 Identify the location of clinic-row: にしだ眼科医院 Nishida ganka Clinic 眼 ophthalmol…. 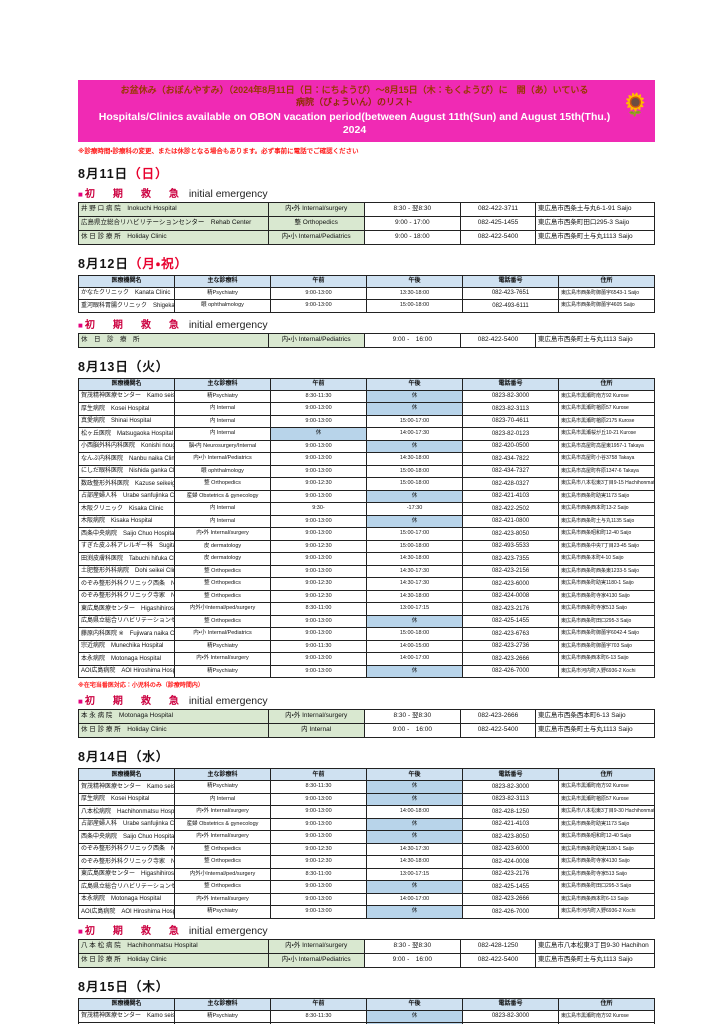
(366, 471).